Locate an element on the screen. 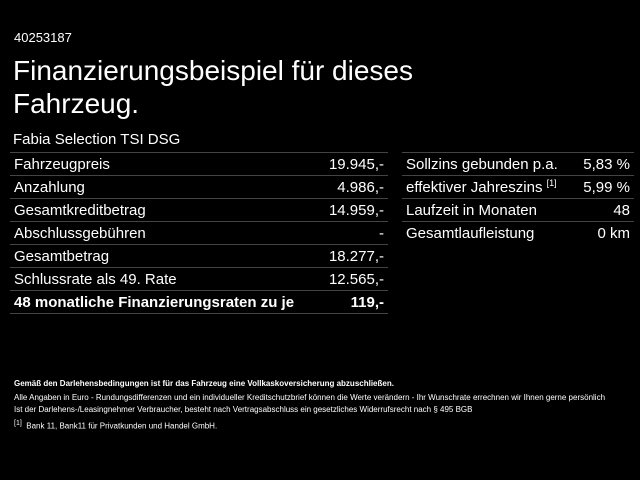  label-text: Laufzeit in Monaten is located at coordinates (471, 210).